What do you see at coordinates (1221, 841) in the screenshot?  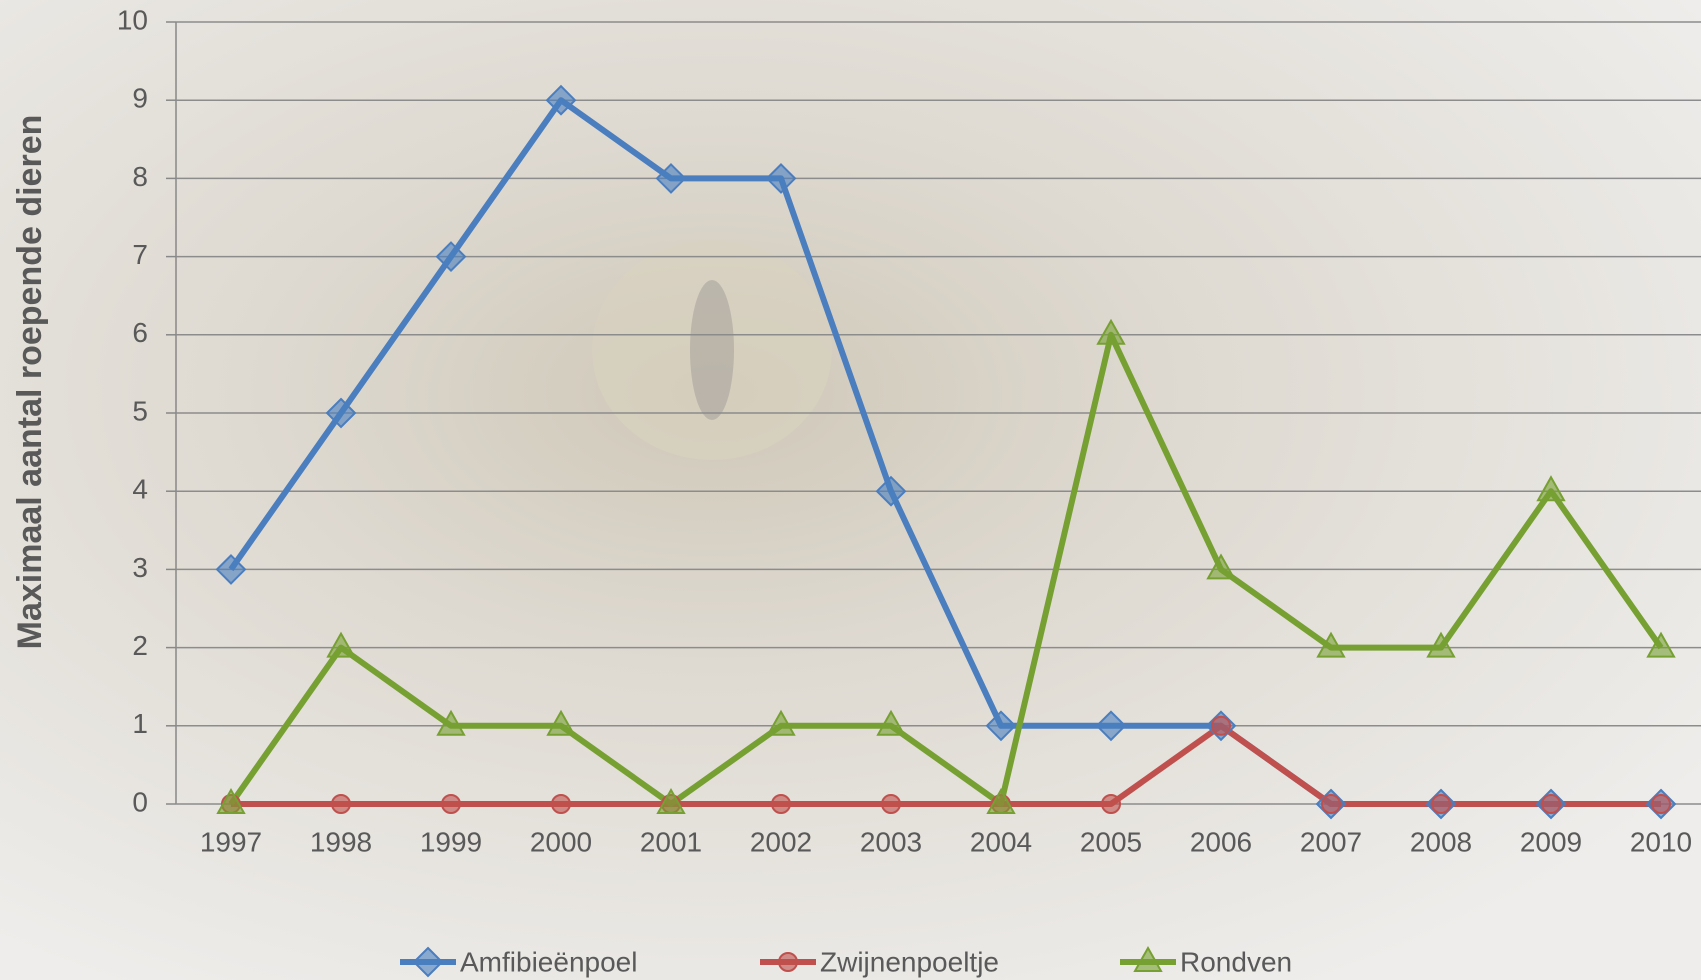 I see `x-tick-label: 2006` at bounding box center [1221, 841].